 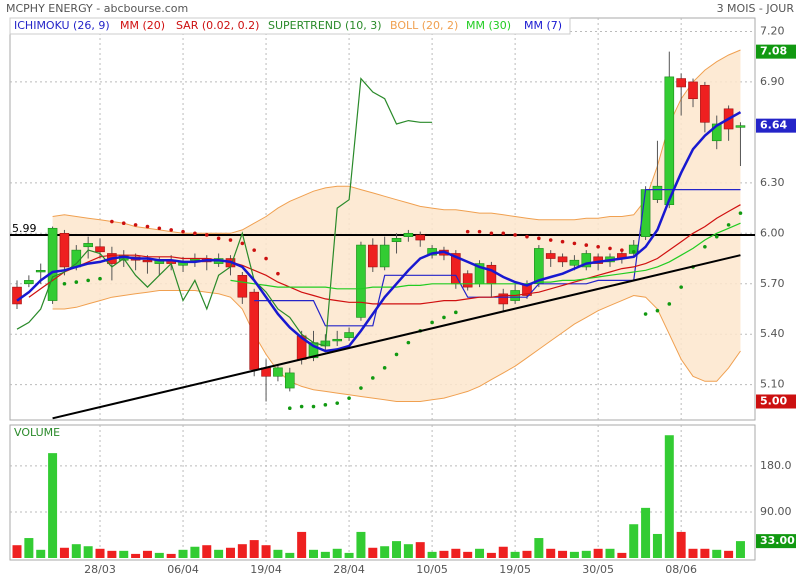 I want to click on y-tick-label: 5.10, so click(x=772, y=384).